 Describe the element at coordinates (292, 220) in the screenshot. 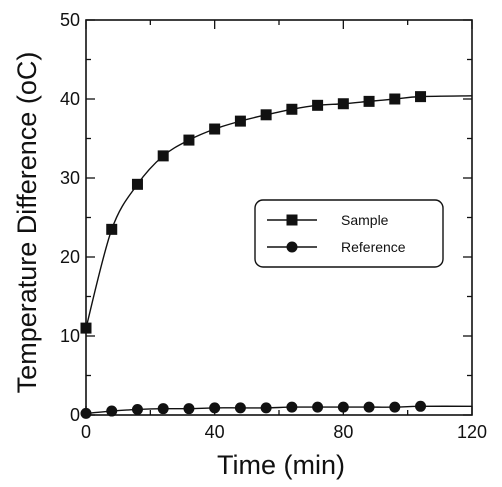

I see `legend-marker-sample` at that location.